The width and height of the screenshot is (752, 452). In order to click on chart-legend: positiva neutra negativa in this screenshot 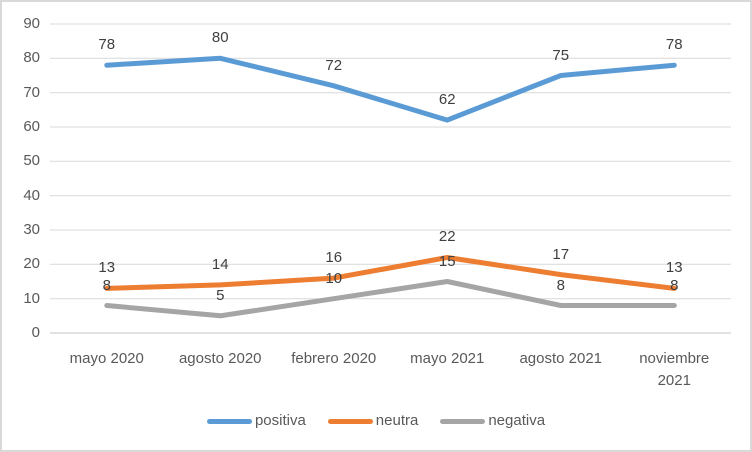, I will do `click(376, 421)`.